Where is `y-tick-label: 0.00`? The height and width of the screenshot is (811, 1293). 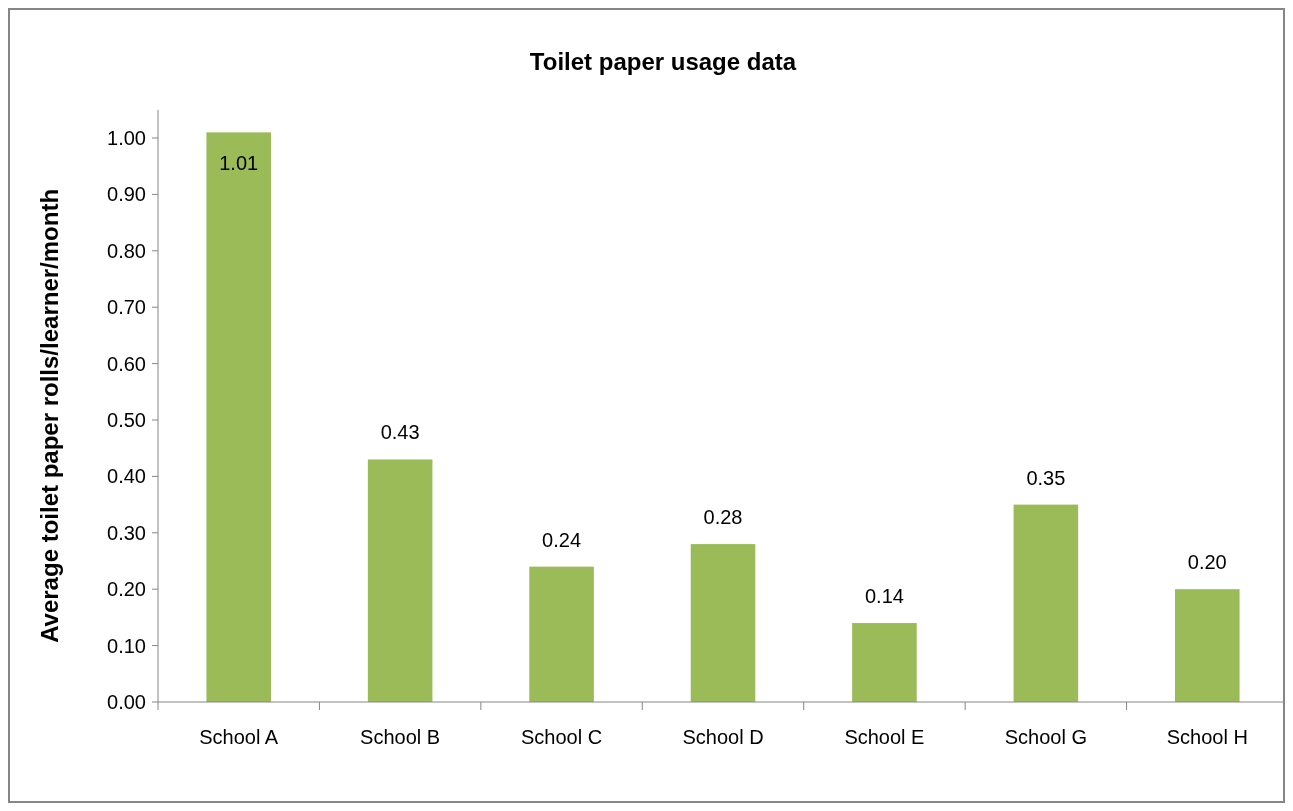 y-tick-label: 0.00 is located at coordinates (126, 702).